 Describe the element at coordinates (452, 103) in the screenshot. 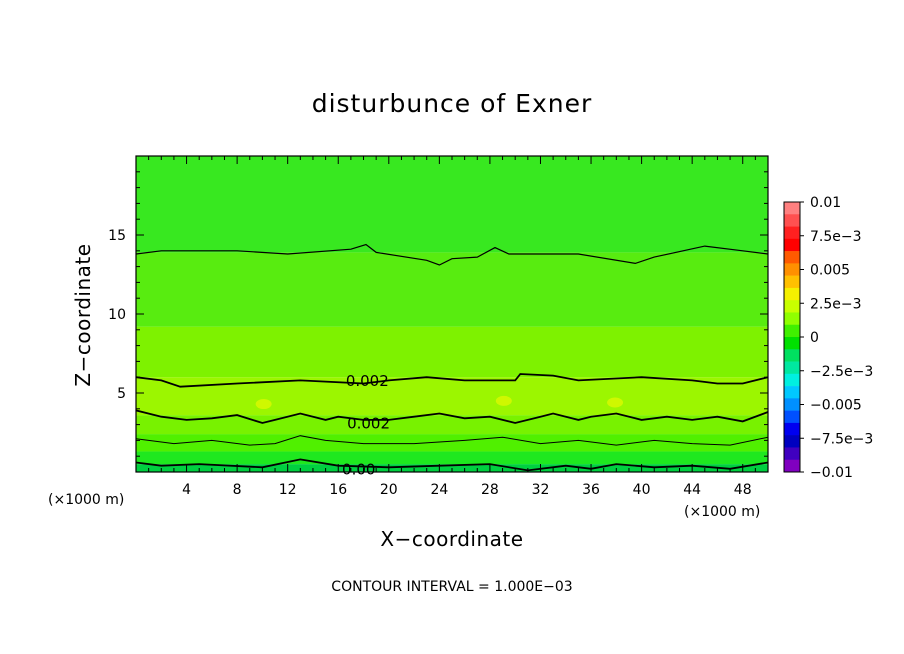

I see `chart-title: disturbunce of Exner` at that location.